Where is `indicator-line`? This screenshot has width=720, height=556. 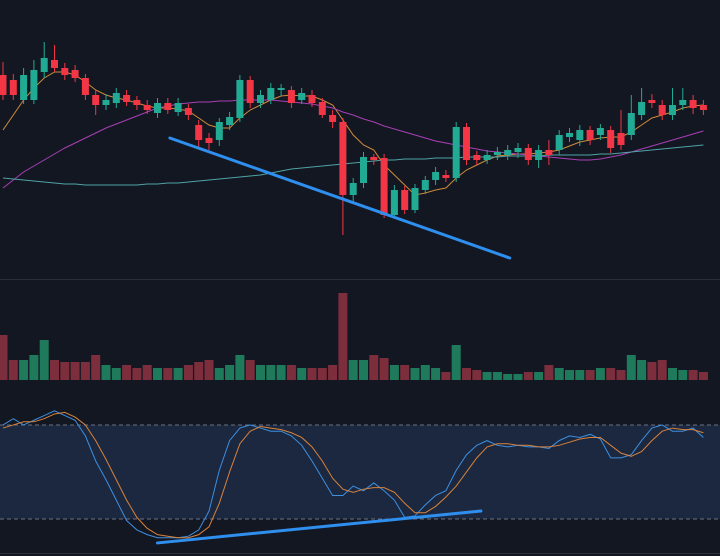
indicator-line is located at coordinates (353, 165).